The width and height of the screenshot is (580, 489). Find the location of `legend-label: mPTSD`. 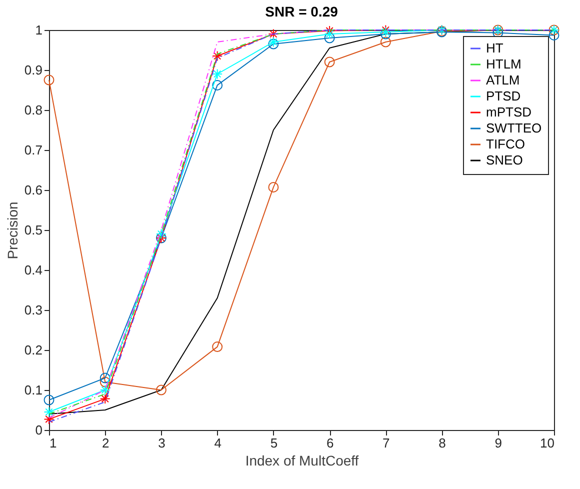

legend-label: mPTSD is located at coordinates (509, 112).